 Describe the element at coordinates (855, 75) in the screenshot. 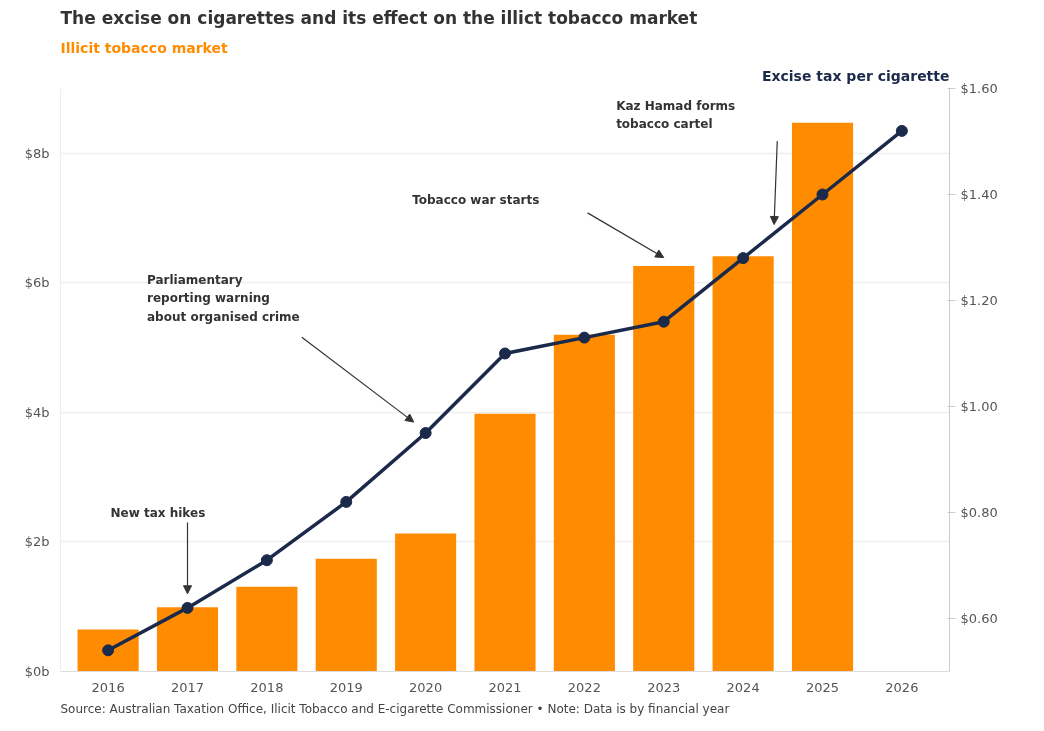

I see `y2-axis-title: Excise tax per cigarette` at that location.